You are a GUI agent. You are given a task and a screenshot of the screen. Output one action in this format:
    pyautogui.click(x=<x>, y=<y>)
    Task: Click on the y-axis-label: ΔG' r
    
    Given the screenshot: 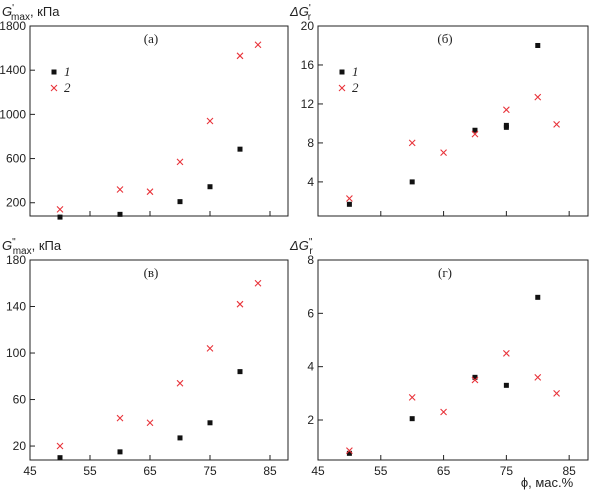 What is the action you would take?
    pyautogui.click(x=300, y=13)
    